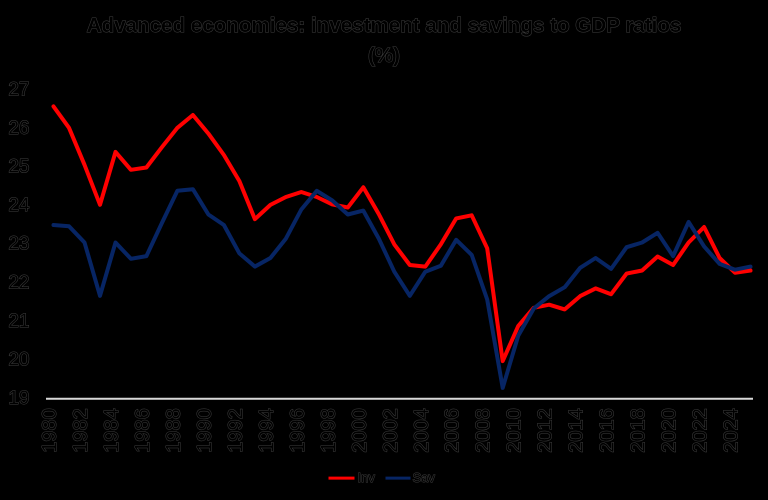  I want to click on svg-text: 1990, so click(205, 430).